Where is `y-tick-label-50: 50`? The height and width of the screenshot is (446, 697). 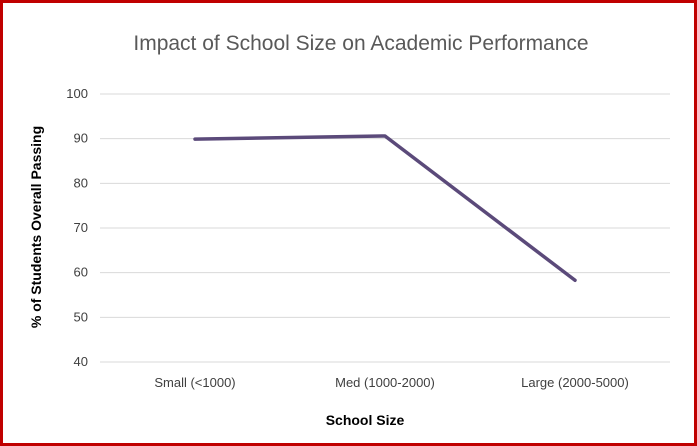 y-tick-label-50: 50 is located at coordinates (81, 316).